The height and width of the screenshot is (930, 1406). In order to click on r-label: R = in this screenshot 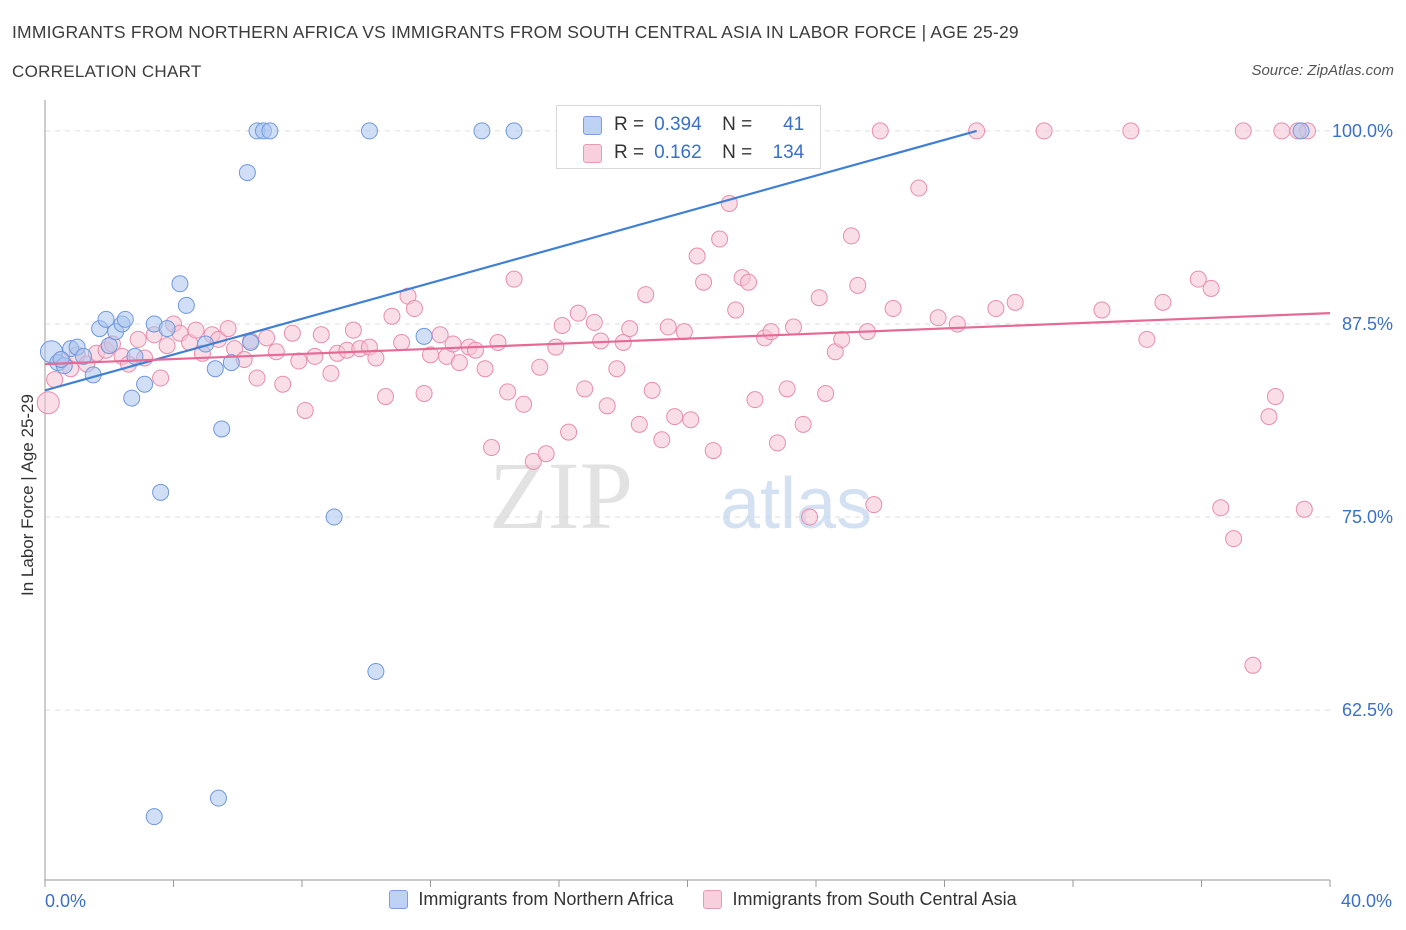, I will do `click(629, 124)`.